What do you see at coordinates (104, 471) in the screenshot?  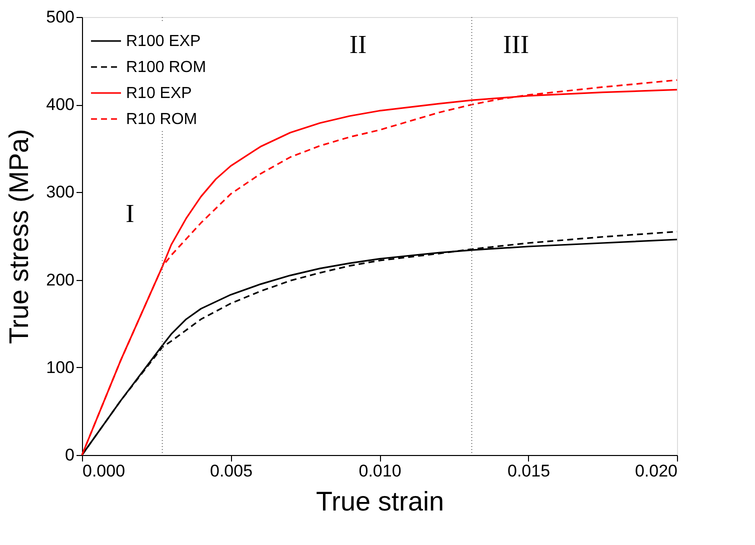 I see `x-tick-label: 0.000` at bounding box center [104, 471].